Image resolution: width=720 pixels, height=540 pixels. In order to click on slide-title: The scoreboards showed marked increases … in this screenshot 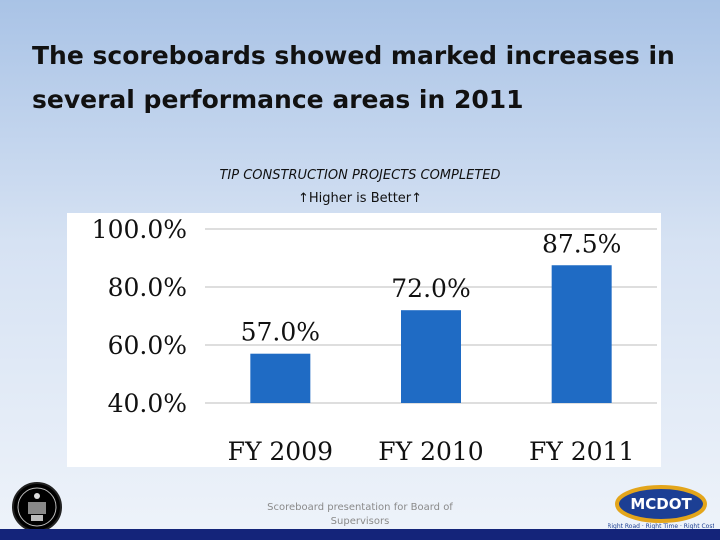, I will do `click(353, 77)`.